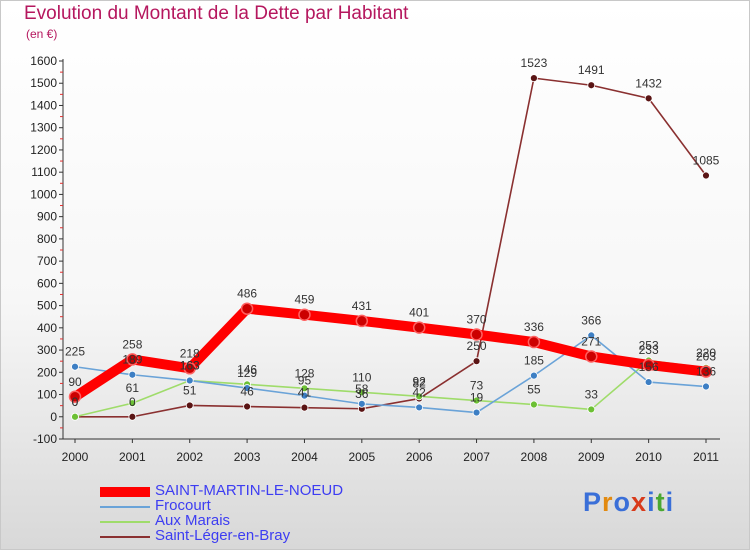 This screenshot has height=550, width=750. I want to click on data-label: 90, so click(75, 382).